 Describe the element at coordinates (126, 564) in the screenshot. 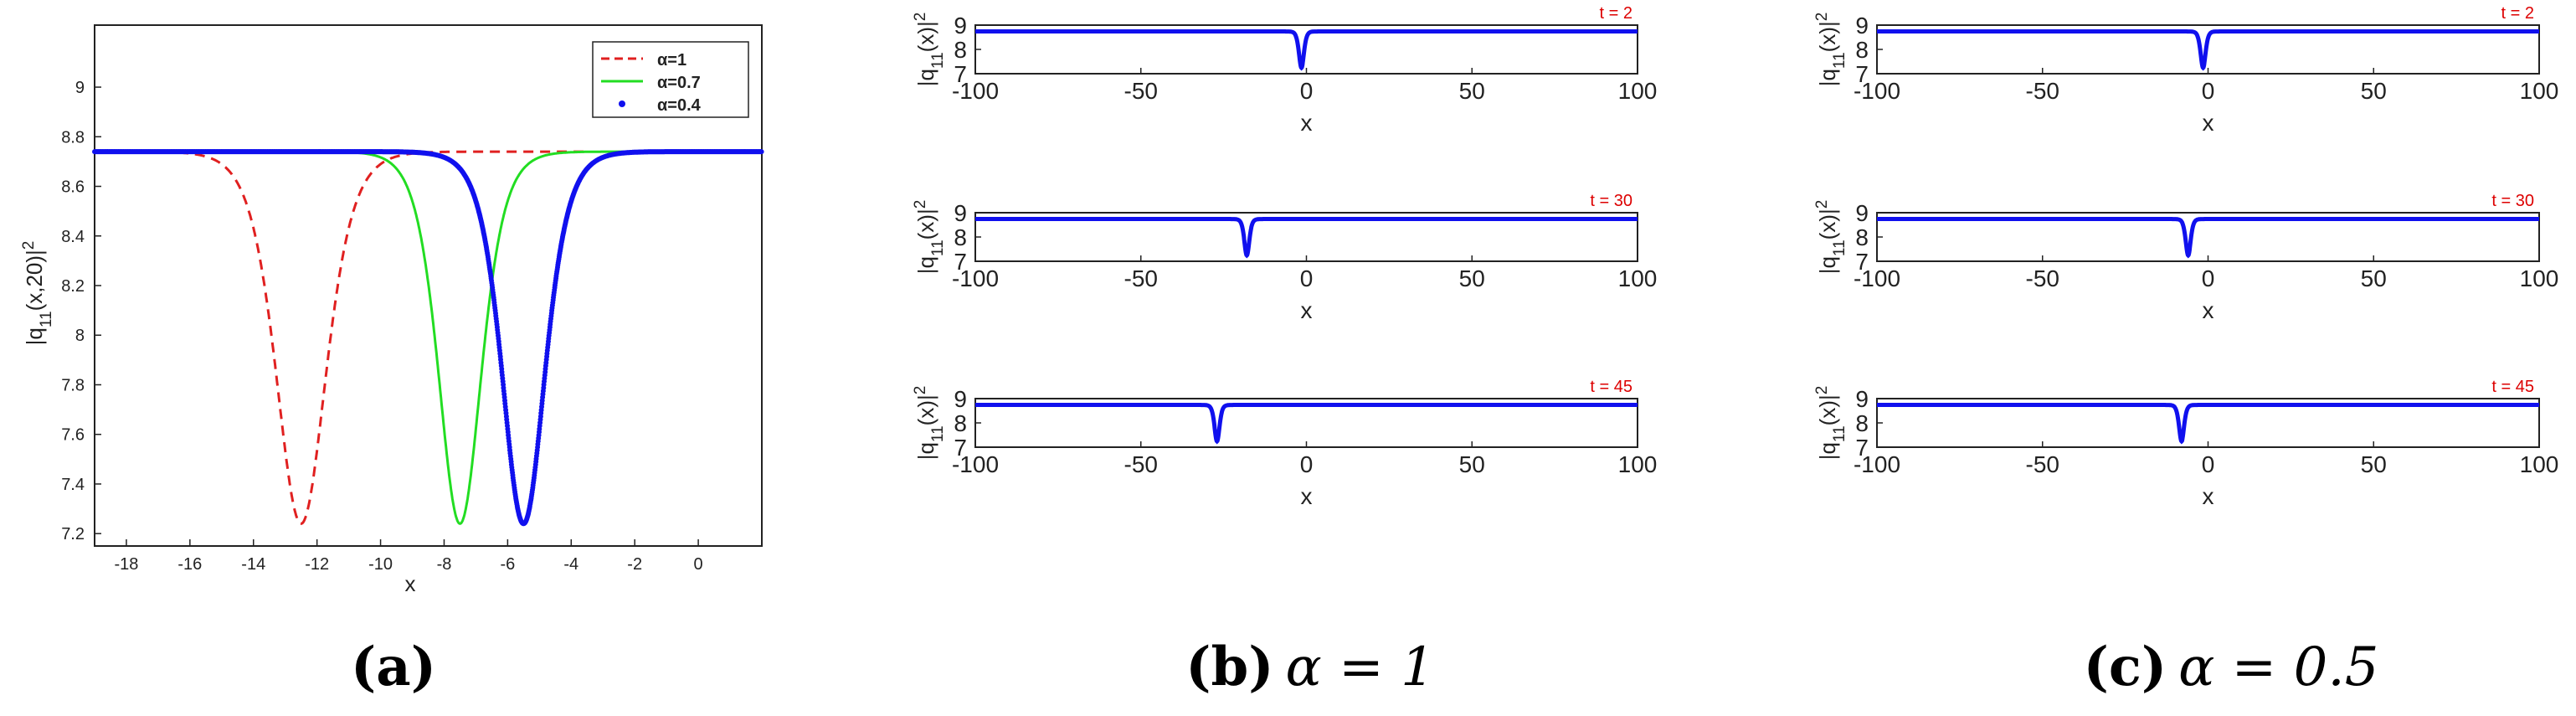

I see `x-tick-label: -18` at that location.